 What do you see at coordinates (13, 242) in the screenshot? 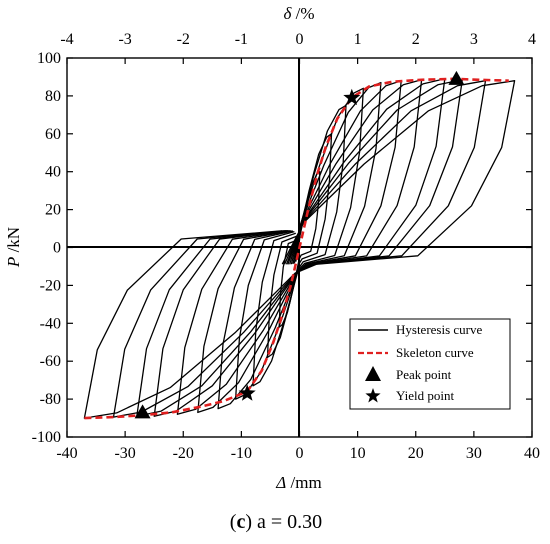
I see `y-axis-unit: /kN` at bounding box center [13, 242].